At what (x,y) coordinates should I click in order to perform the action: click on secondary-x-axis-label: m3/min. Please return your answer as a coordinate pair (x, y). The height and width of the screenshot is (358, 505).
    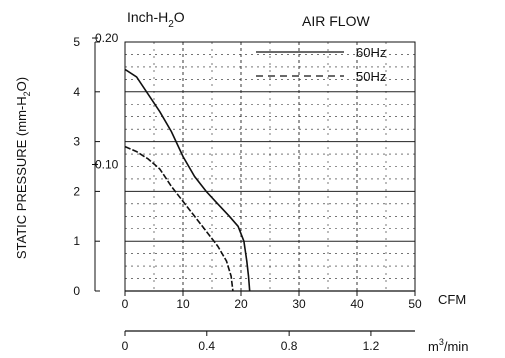
    Looking at the image, I should click on (448, 345).